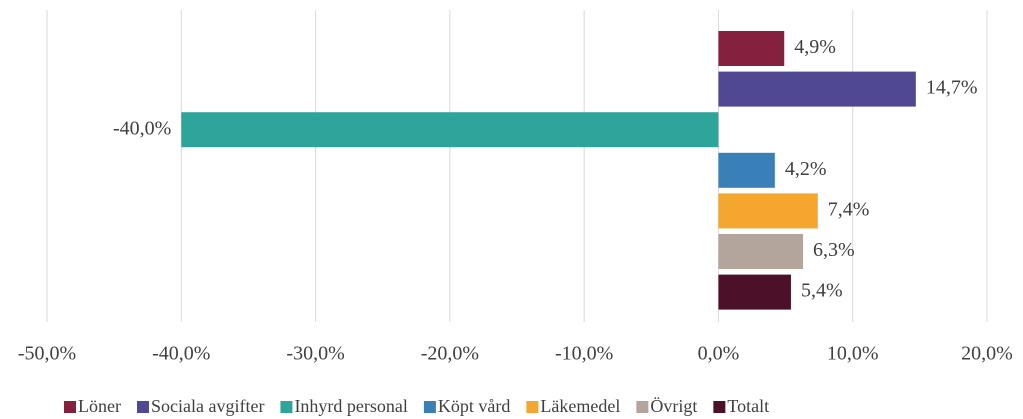 The image size is (1023, 419). What do you see at coordinates (849, 209) in the screenshot?
I see `value-label: 7,4%` at bounding box center [849, 209].